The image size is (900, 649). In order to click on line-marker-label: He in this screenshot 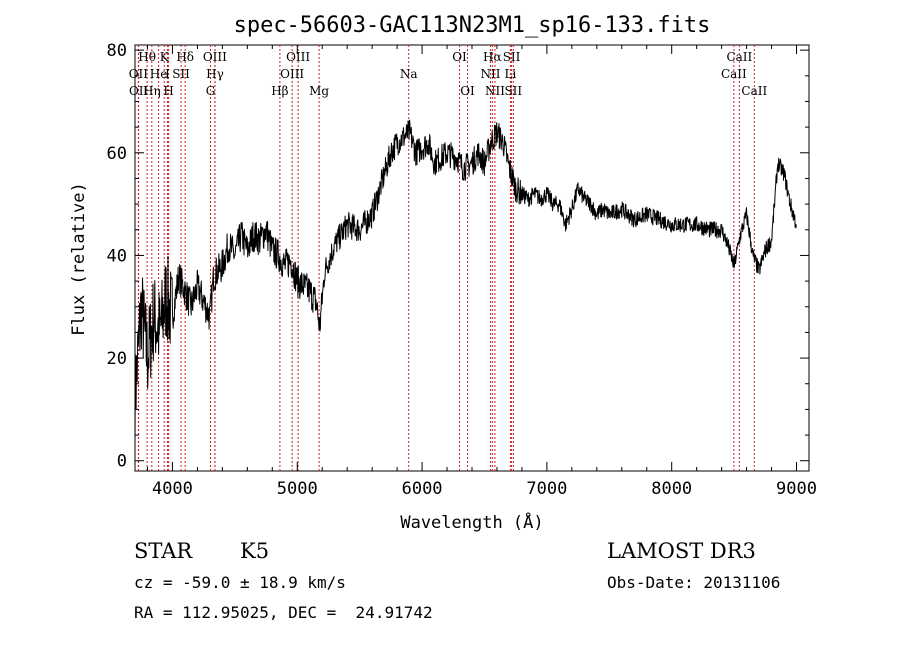, I will do `click(159, 74)`.